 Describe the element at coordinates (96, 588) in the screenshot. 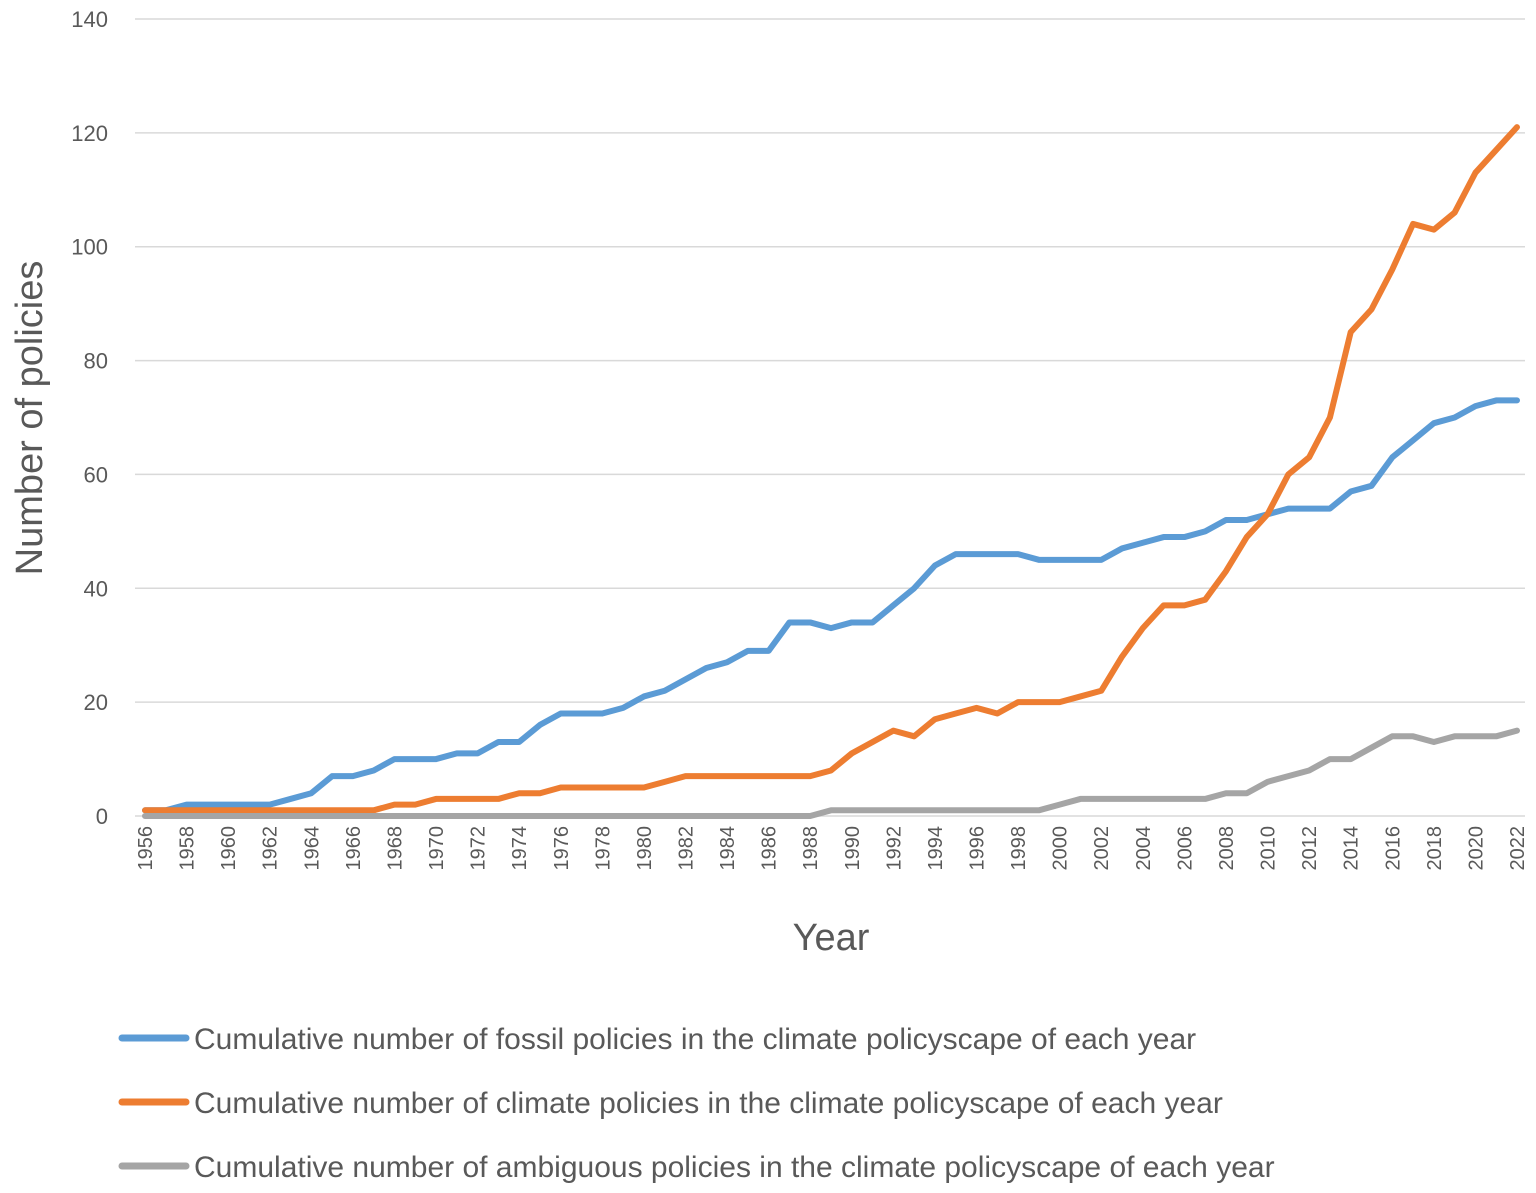

I see `y-tick-label: 40` at that location.